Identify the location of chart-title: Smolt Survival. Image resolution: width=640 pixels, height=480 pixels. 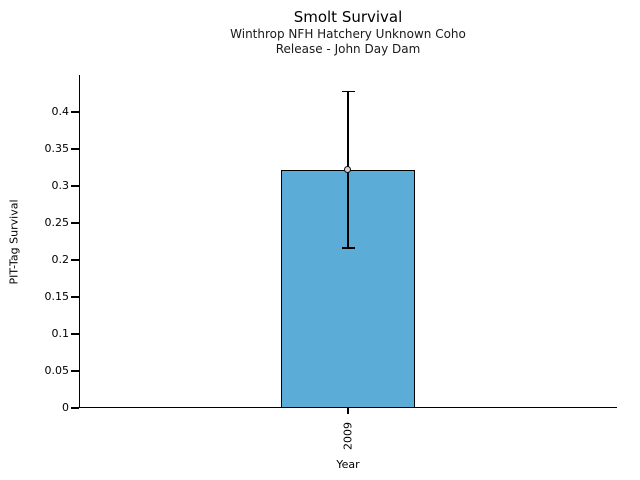
(348, 17).